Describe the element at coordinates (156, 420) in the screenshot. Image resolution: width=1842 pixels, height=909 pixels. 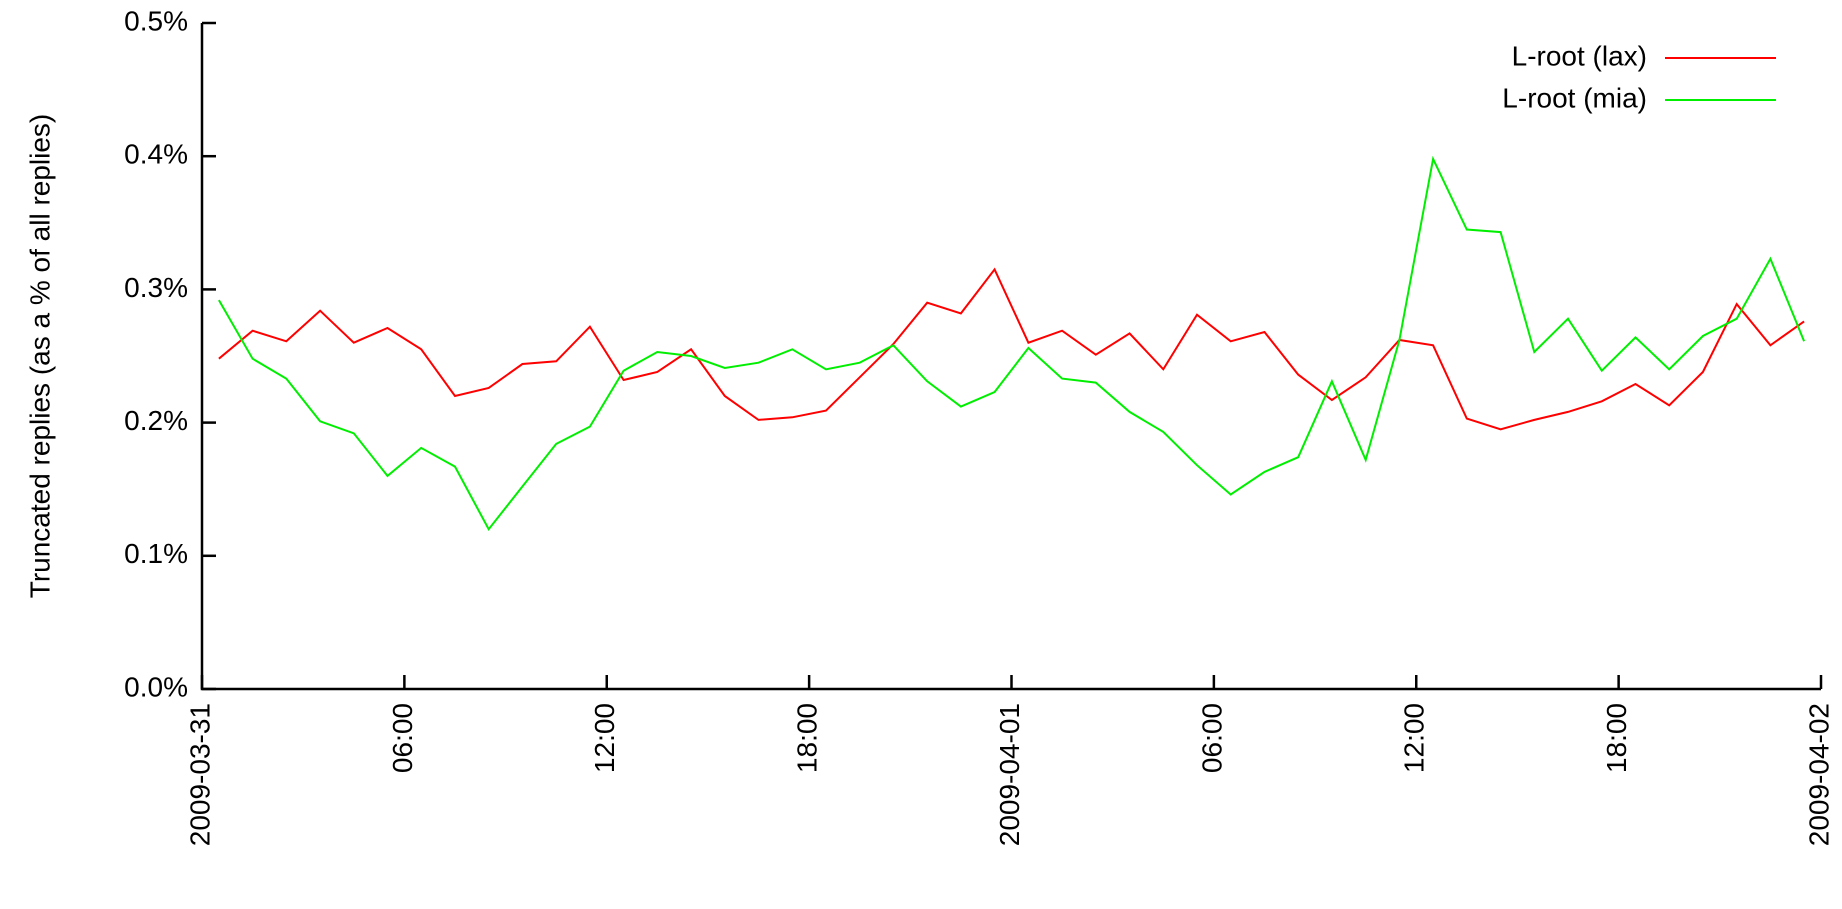
I see `y-tick-label: 0.2%` at that location.